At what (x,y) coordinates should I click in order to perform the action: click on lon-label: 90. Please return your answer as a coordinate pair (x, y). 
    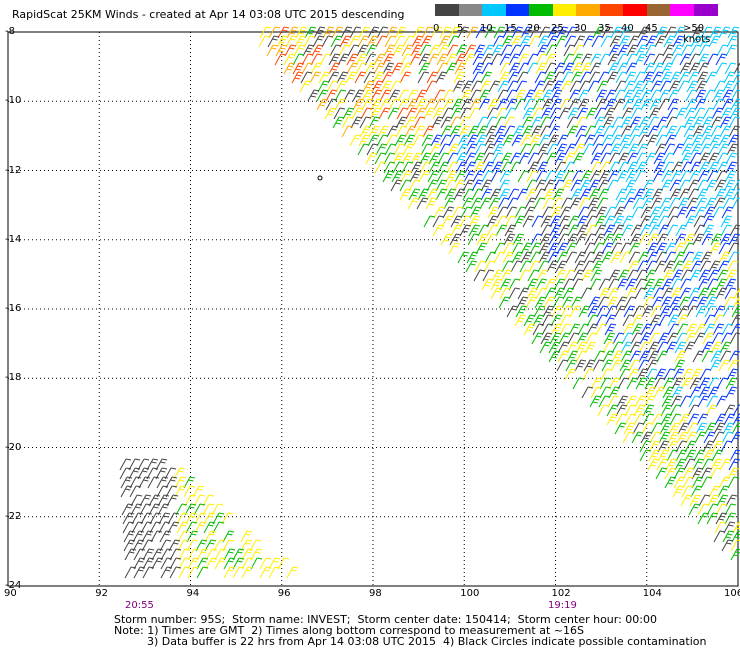
    Looking at the image, I should click on (10, 593).